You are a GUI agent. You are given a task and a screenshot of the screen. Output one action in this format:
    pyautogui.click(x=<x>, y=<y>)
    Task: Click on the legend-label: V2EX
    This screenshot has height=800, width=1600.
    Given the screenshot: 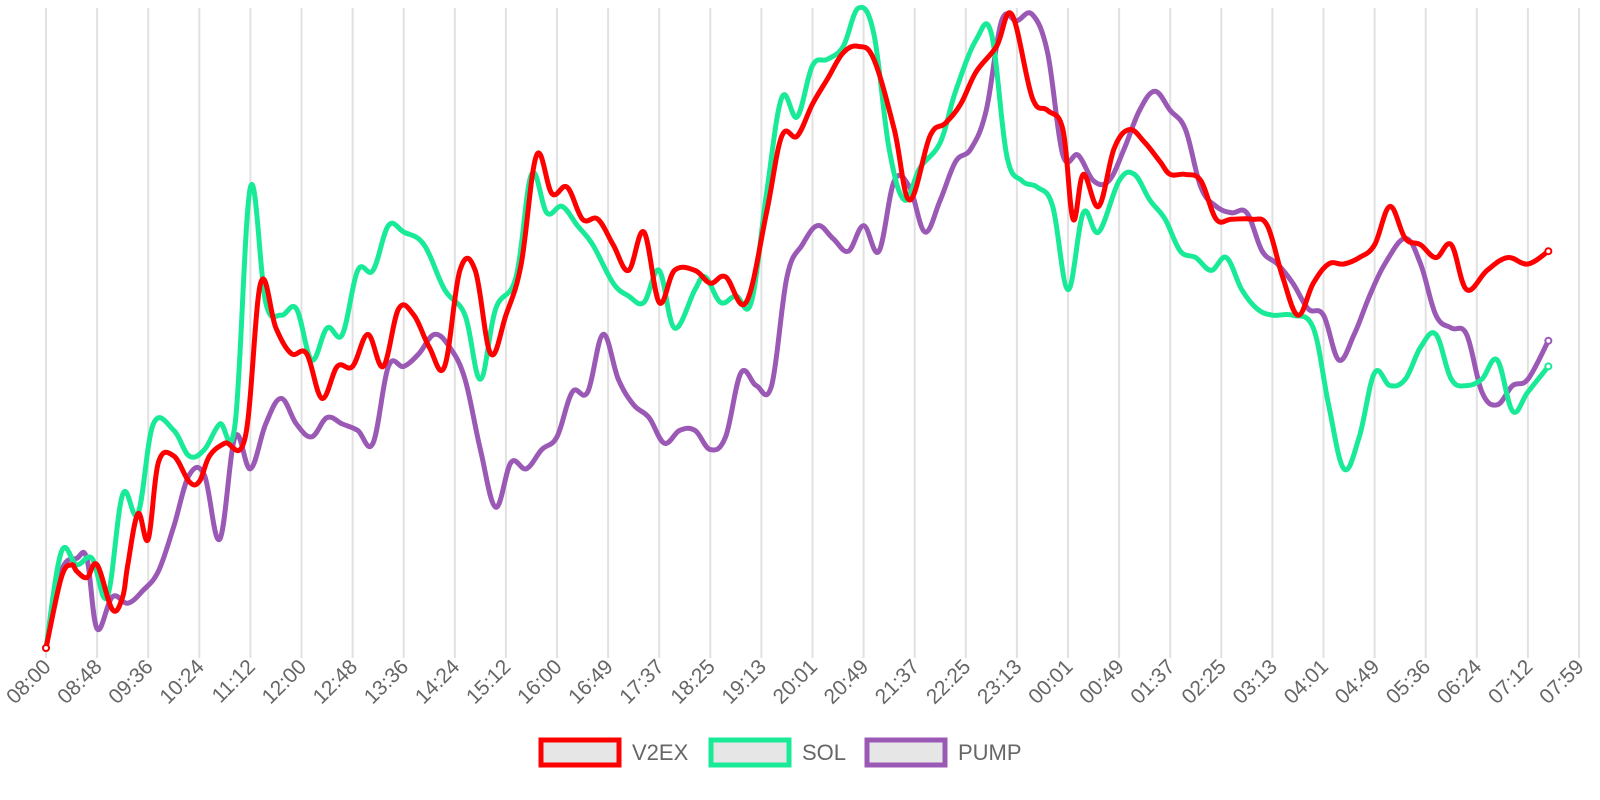 What is the action you would take?
    pyautogui.click(x=660, y=752)
    